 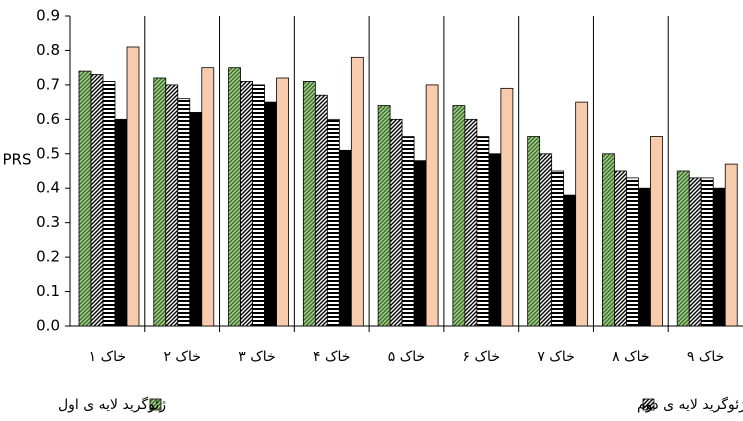 I want to click on y-axis-label: PRS, so click(x=17, y=160).